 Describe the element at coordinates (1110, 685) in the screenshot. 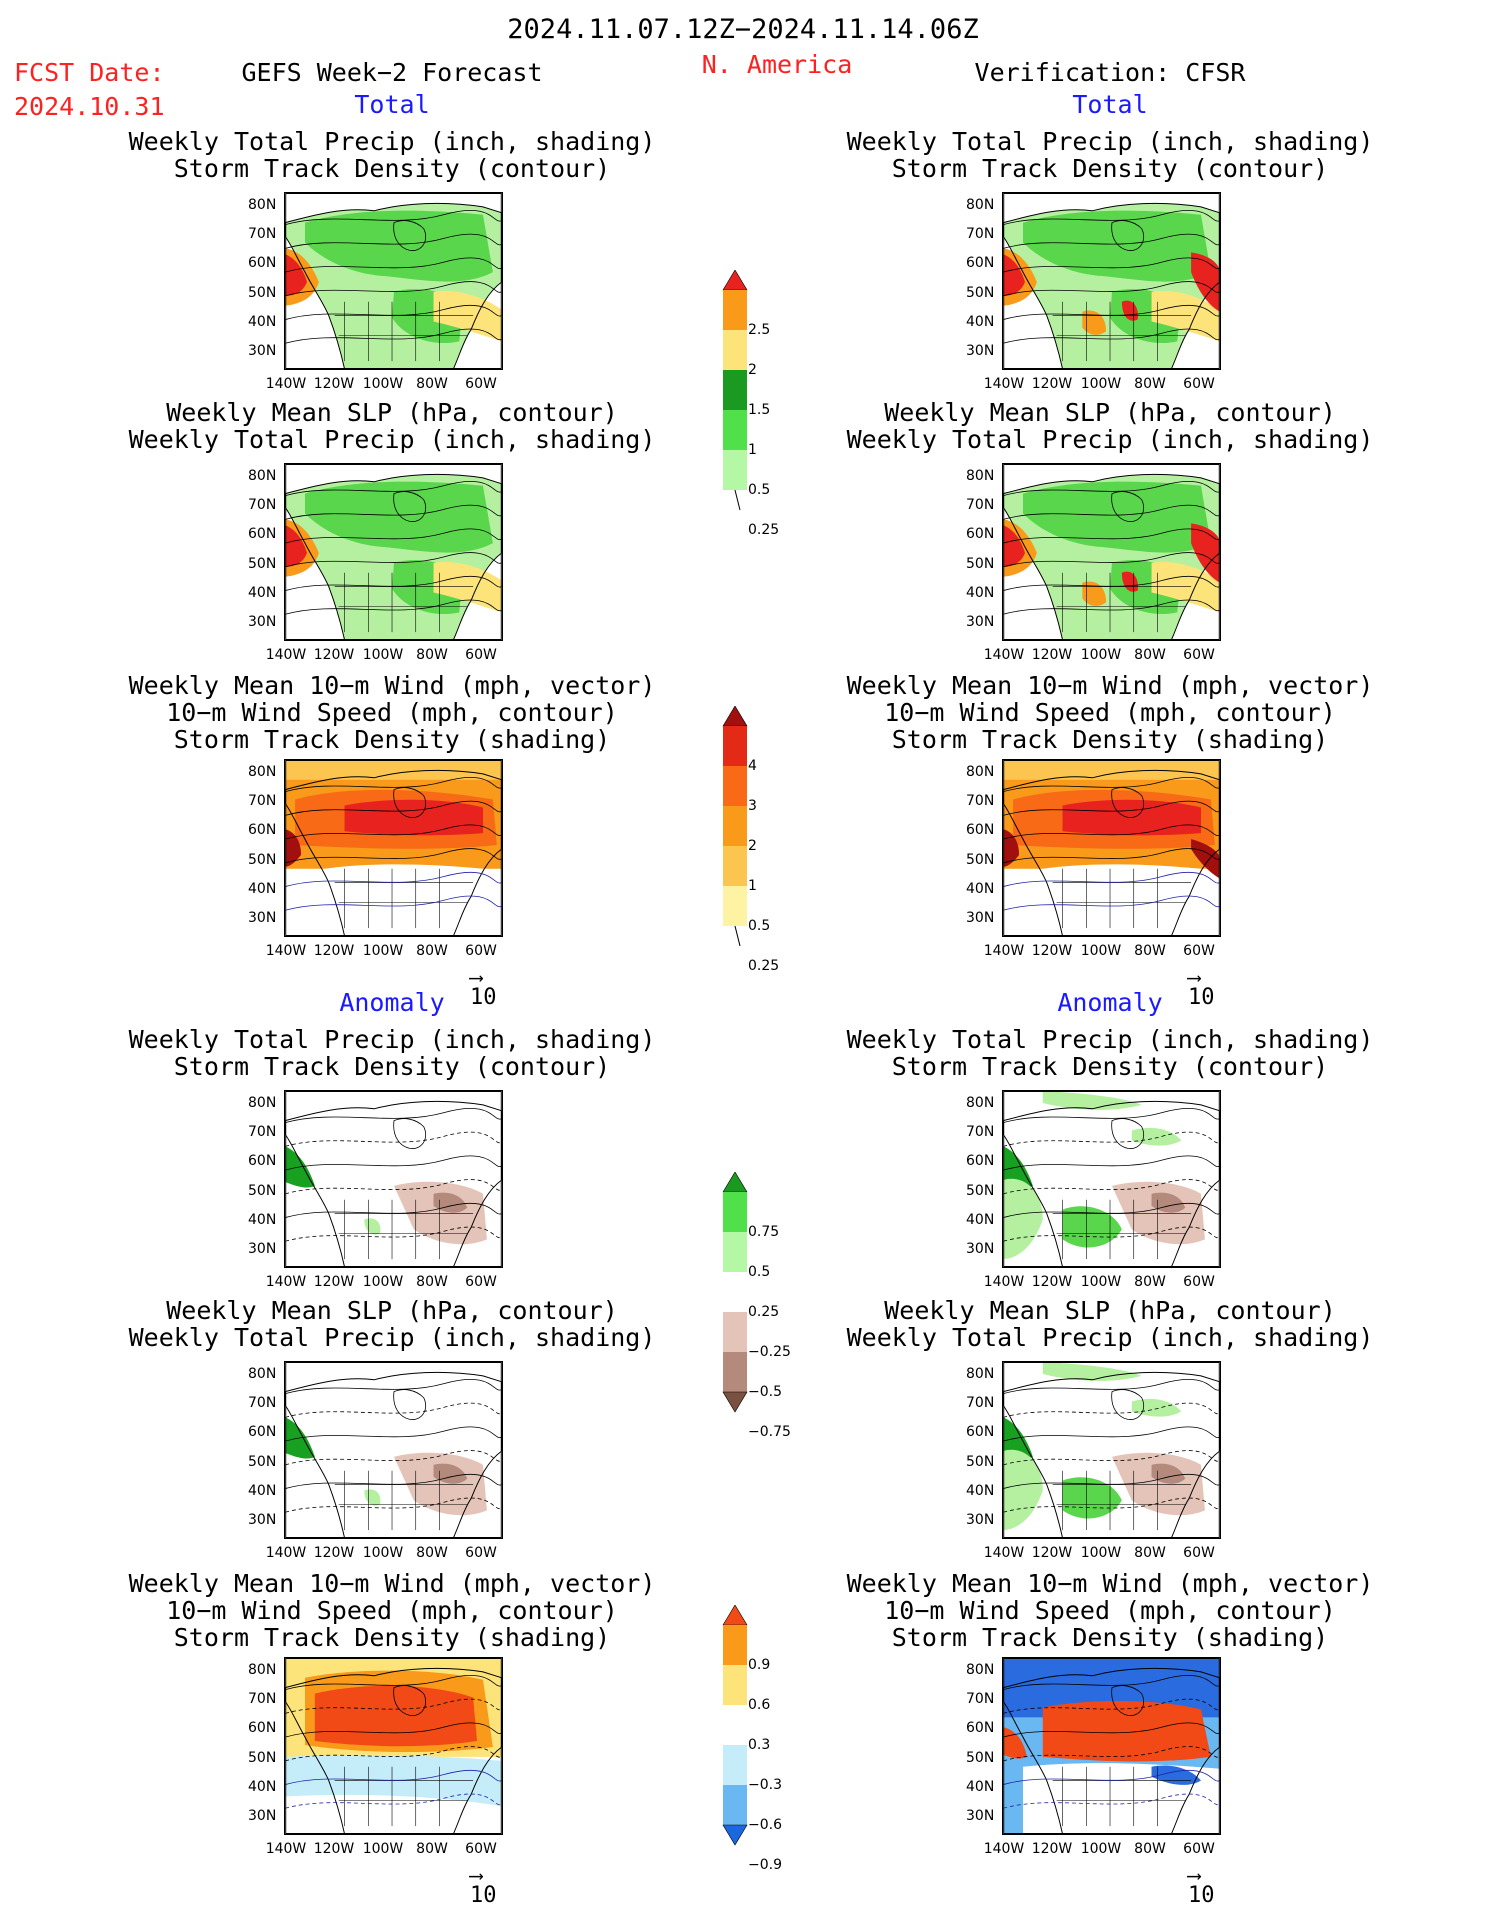

I see `panel-title-line: Weekly Mean 10−m Wind (mph, vector)` at that location.